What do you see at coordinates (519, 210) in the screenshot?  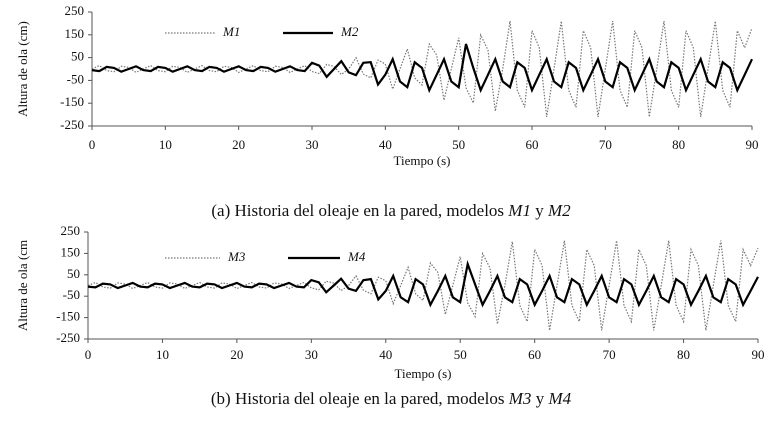 I see `caption-part: M1` at bounding box center [519, 210].